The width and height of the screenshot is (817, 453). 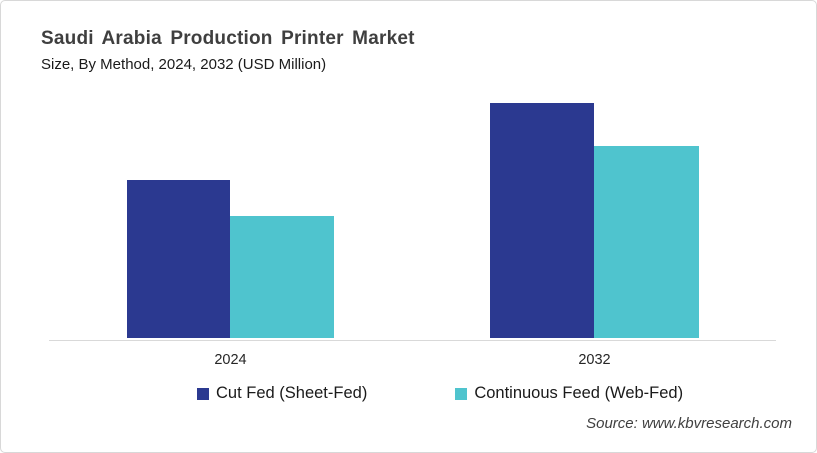 What do you see at coordinates (646, 242) in the screenshot?
I see `bar-2032-continuous-feed` at bounding box center [646, 242].